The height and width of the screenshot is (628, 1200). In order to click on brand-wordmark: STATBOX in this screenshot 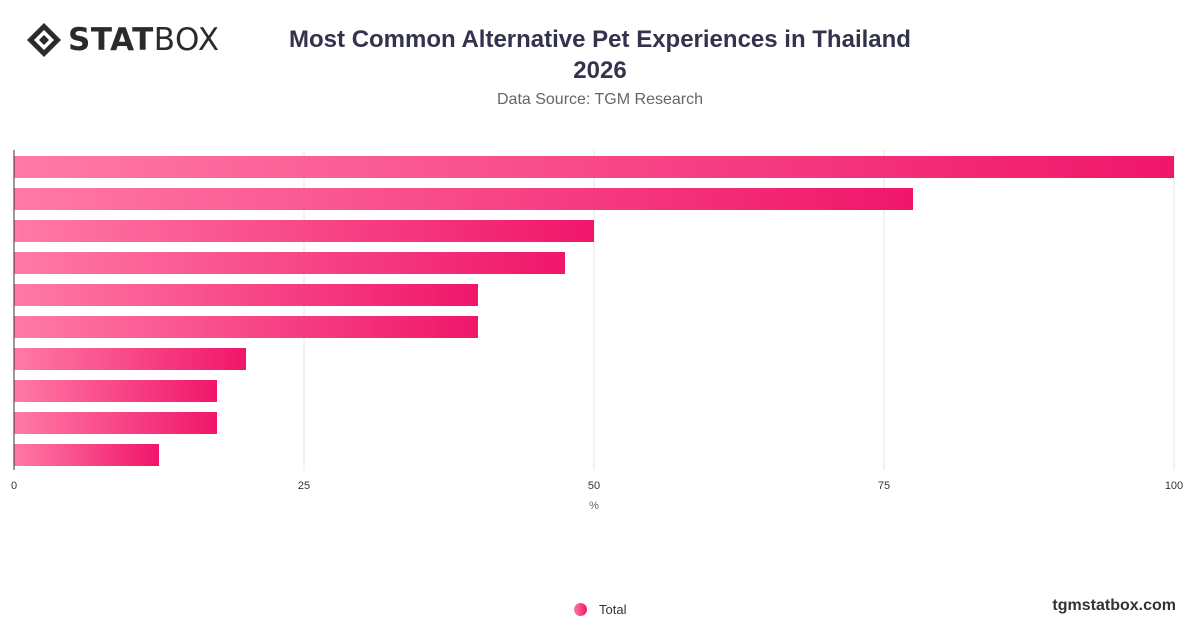, I will do `click(144, 40)`.